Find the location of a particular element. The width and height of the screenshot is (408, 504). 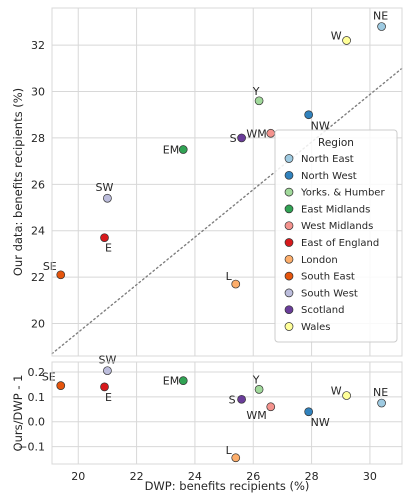

bottom-point-em is located at coordinates (183, 381).